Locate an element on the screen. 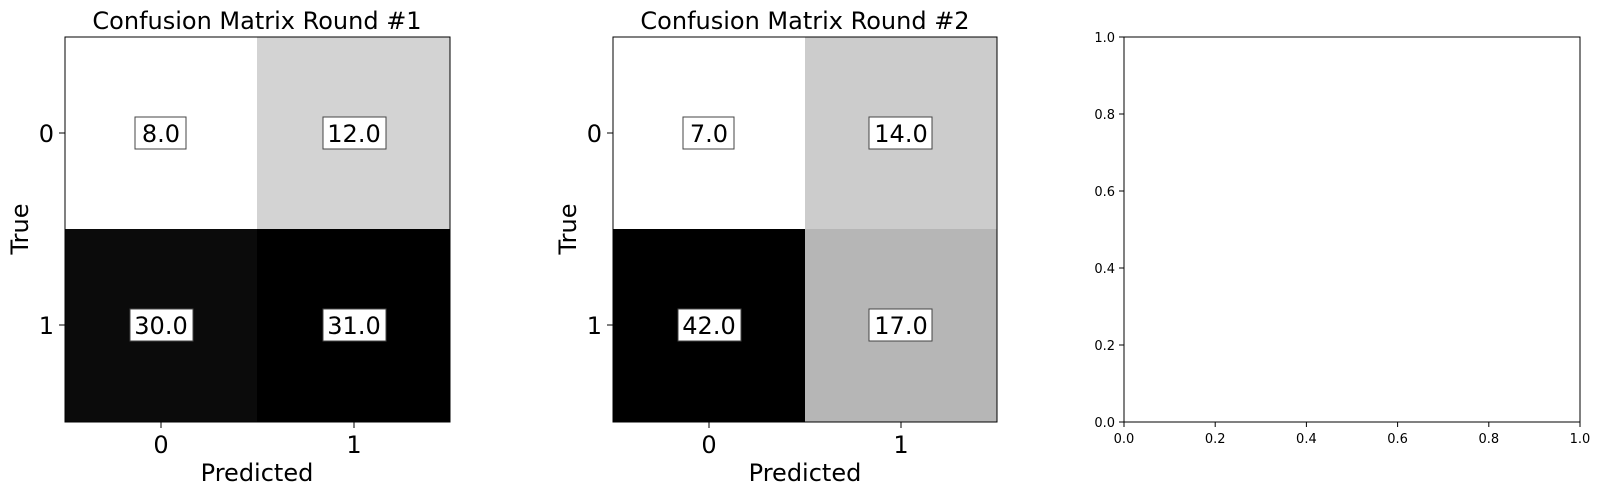 The height and width of the screenshot is (495, 1600). x-tick-label: 0.6 is located at coordinates (1397, 439).